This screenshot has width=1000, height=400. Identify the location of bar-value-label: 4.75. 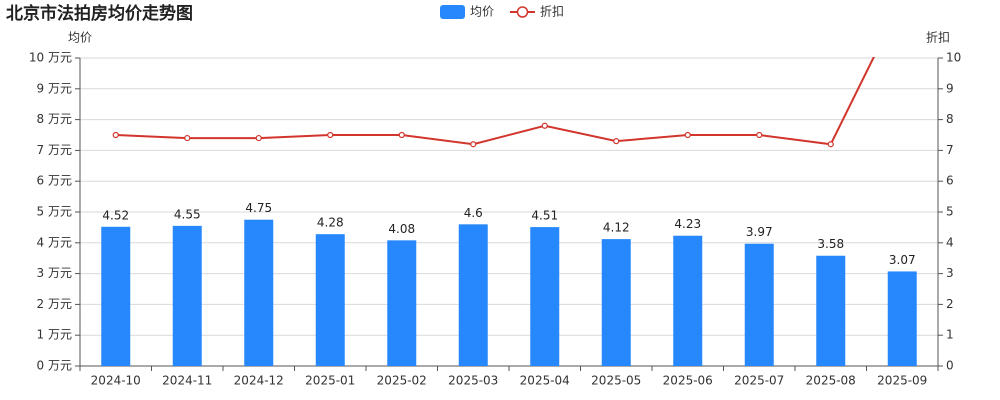
(258, 208).